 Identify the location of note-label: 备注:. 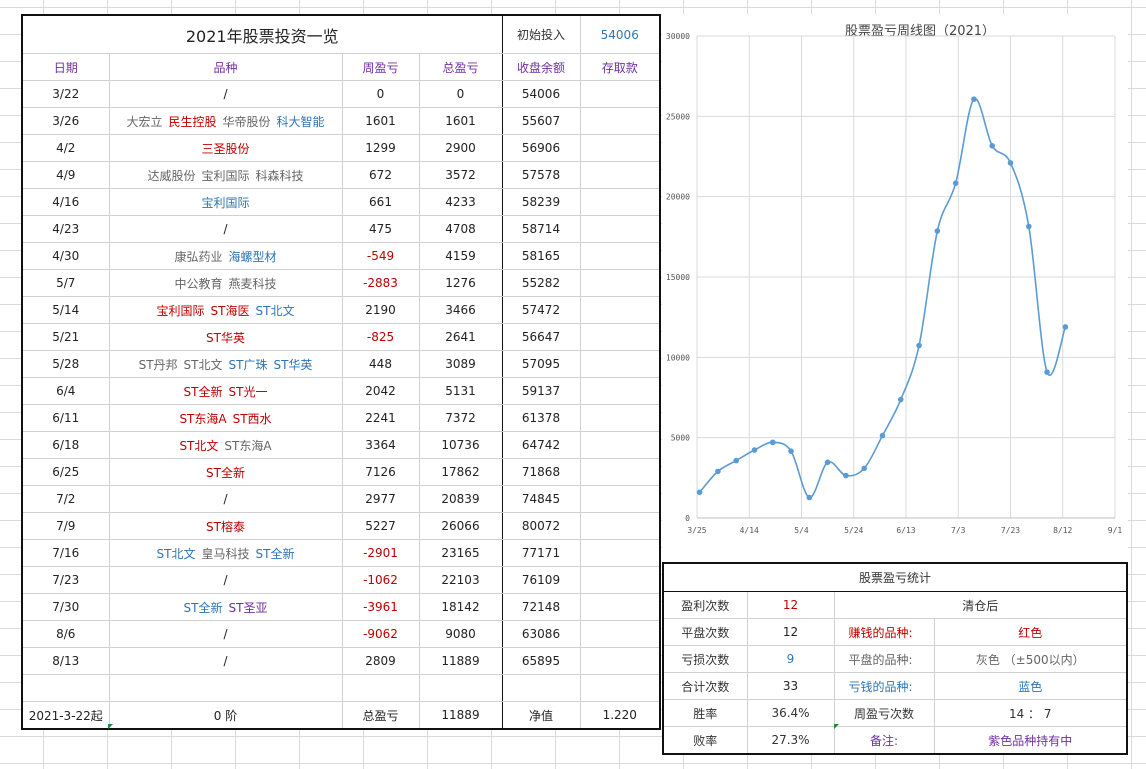
(884, 740).